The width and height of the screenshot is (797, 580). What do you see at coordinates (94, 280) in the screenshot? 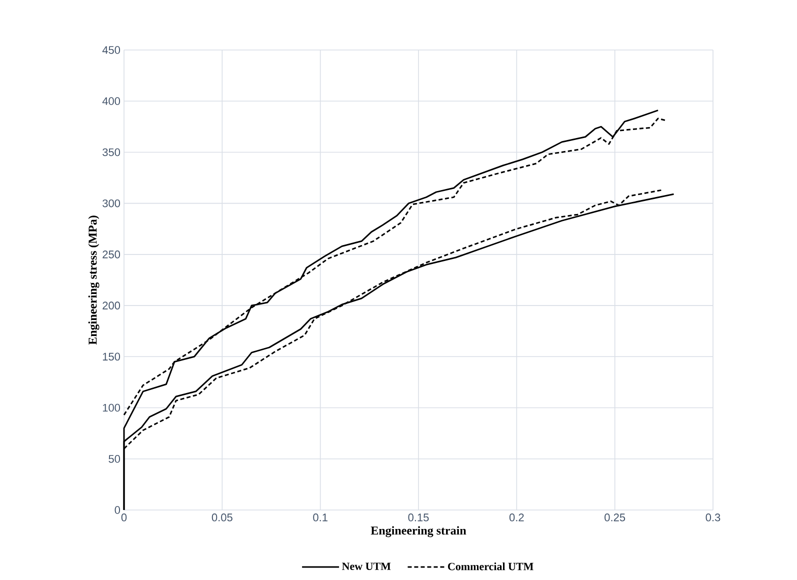
I see `y-axis-title: Engineering stress (MPa)` at bounding box center [94, 280].